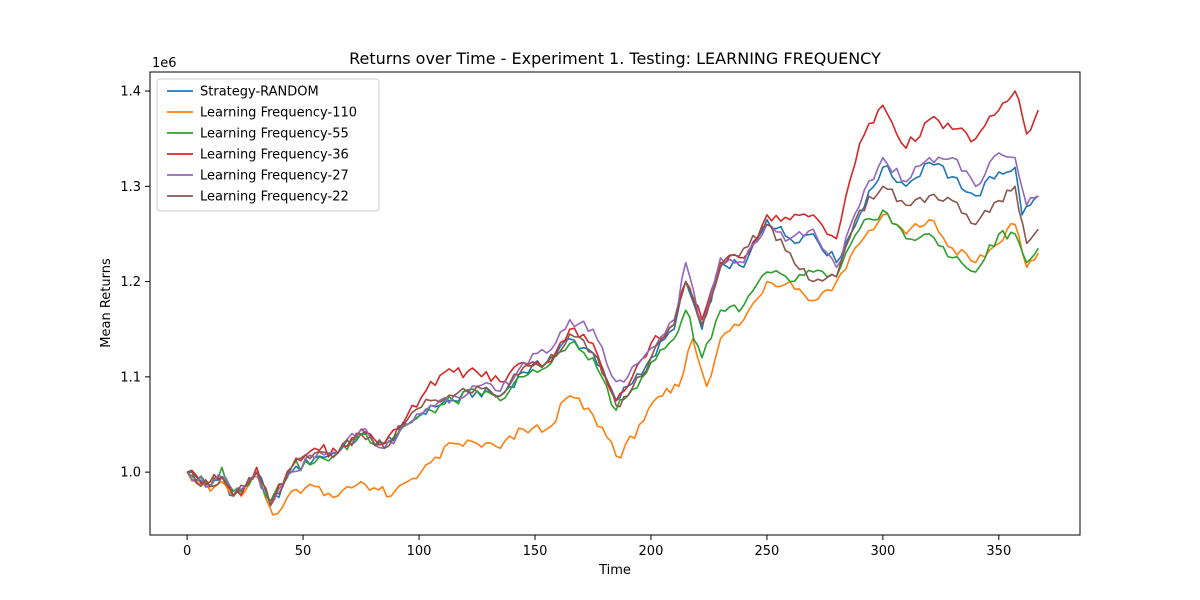 This screenshot has width=1200, height=600. What do you see at coordinates (274, 197) in the screenshot?
I see `legend-entry-label: Learning Frequency-22` at bounding box center [274, 197].